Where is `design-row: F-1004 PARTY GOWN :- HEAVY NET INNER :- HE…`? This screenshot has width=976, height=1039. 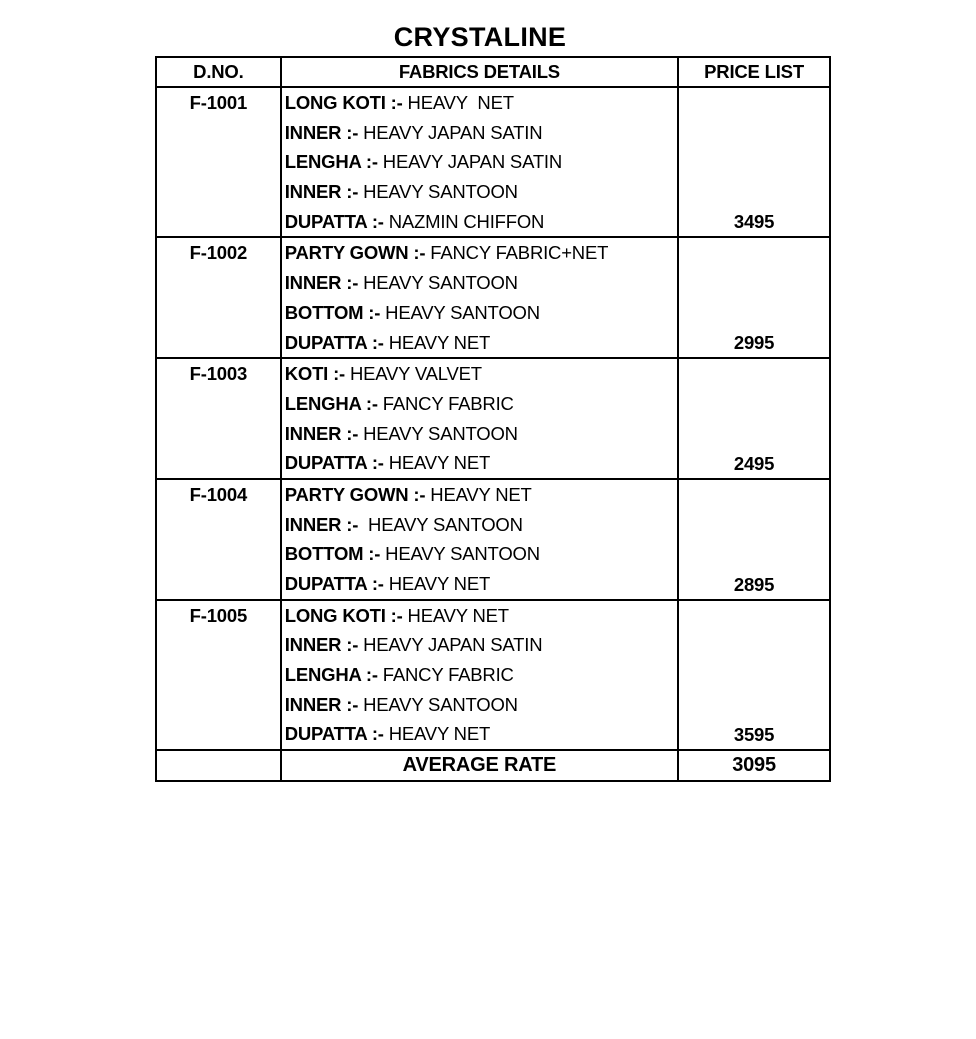
design-row: F-1004 PARTY GOWN :- HEAVY NET INNER :- HE… is located at coordinates (493, 539).